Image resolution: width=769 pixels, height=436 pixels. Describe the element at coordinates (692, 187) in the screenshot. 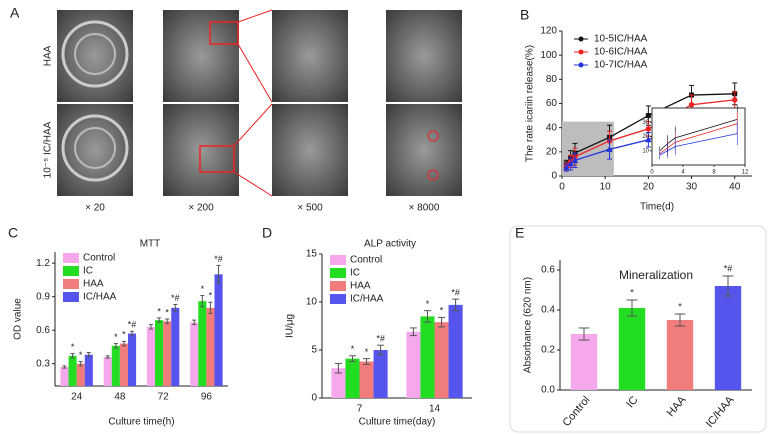

I see `x-tick-label: 30` at that location.